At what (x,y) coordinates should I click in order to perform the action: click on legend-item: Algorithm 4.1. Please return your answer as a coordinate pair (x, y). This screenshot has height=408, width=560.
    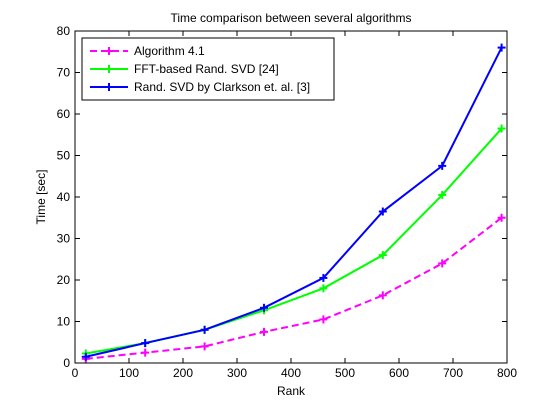
    Looking at the image, I should click on (147, 51).